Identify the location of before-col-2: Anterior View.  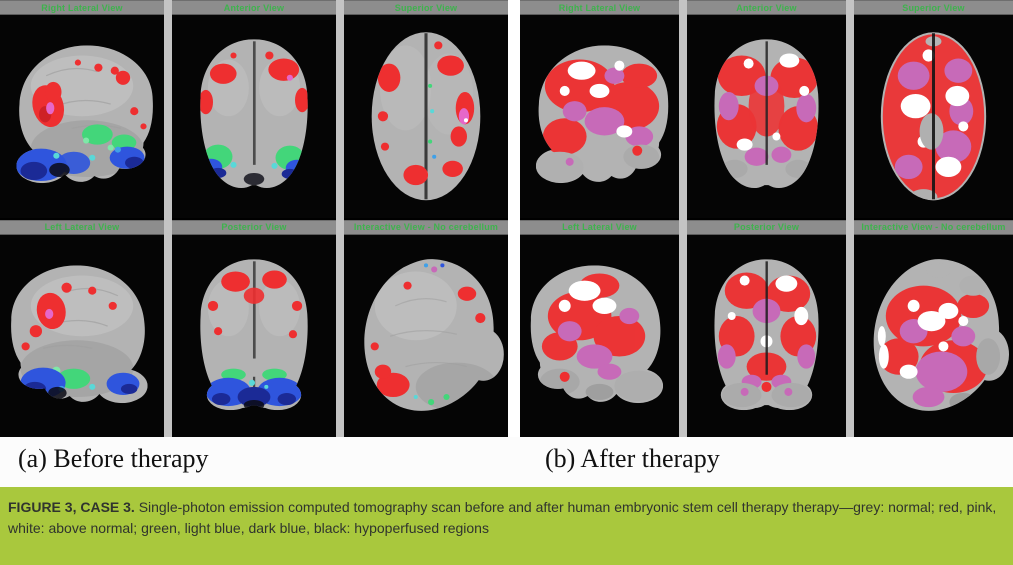
(254, 218).